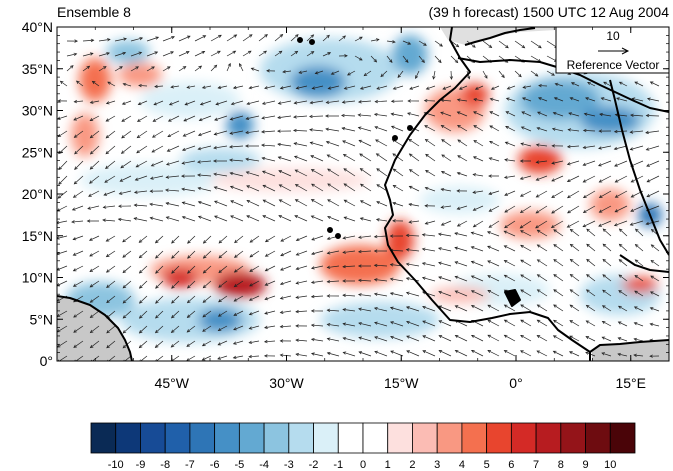 This screenshot has width=673, height=471. Describe the element at coordinates (46, 361) in the screenshot. I see `lat-tick-label: 0°` at that location.